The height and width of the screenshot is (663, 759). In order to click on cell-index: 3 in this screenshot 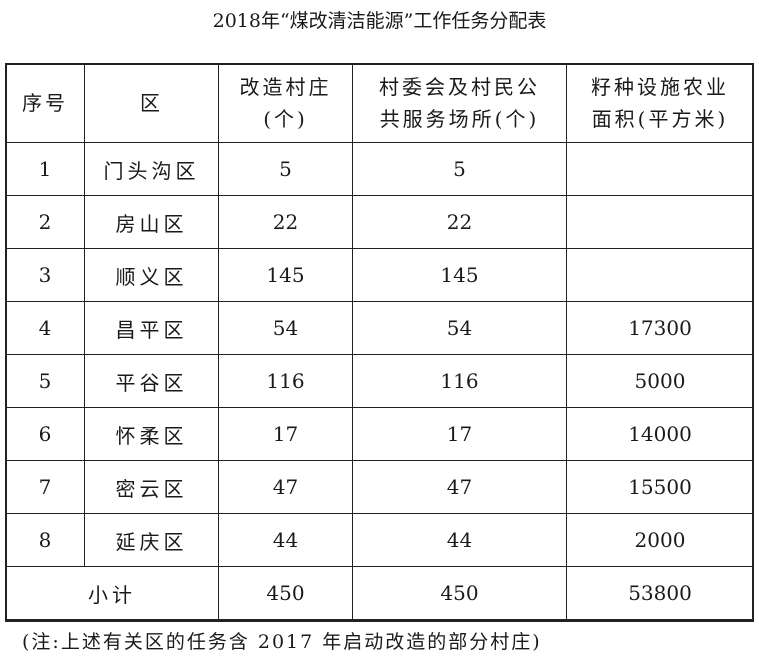, I will do `click(45, 275)`.